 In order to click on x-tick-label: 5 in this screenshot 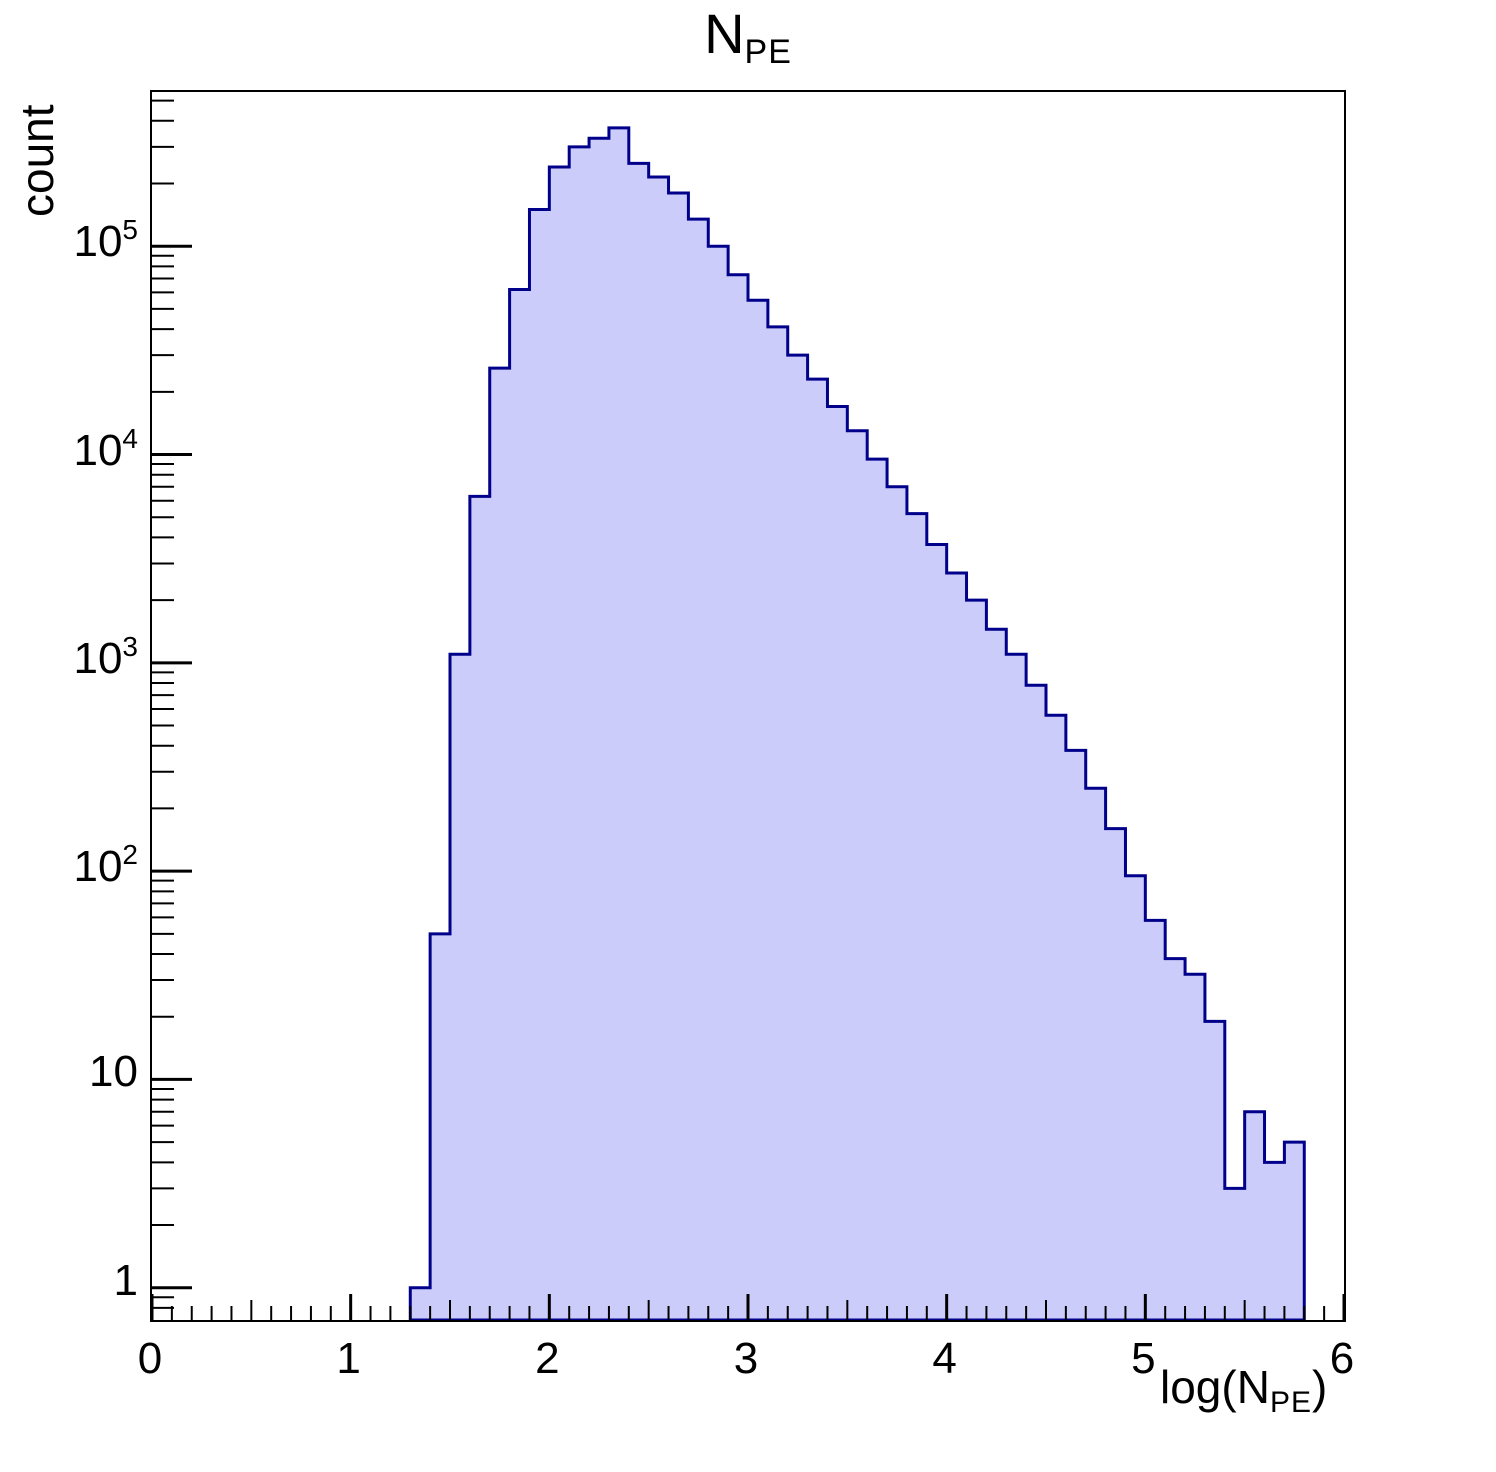, I will do `click(1143, 1358)`.